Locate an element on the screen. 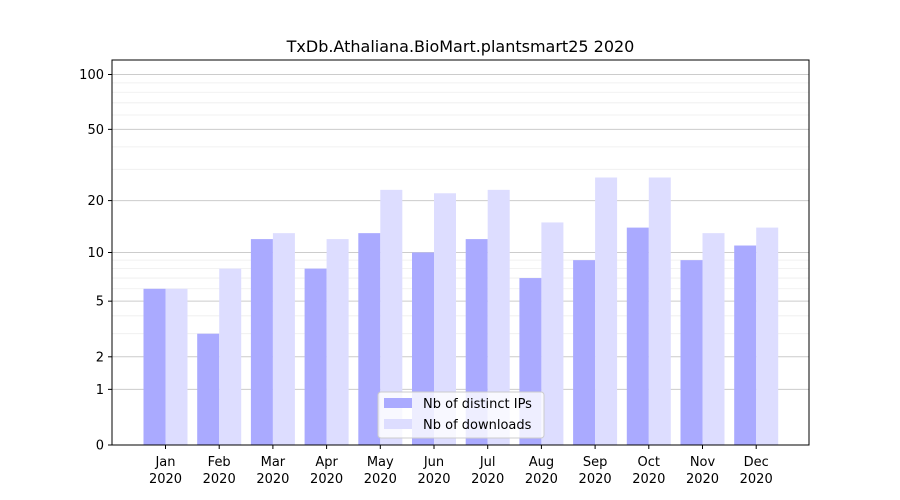 This screenshot has height=500, width=900. y-axis: 0 1 2 5 10 20 50 100 is located at coordinates (95, 261).